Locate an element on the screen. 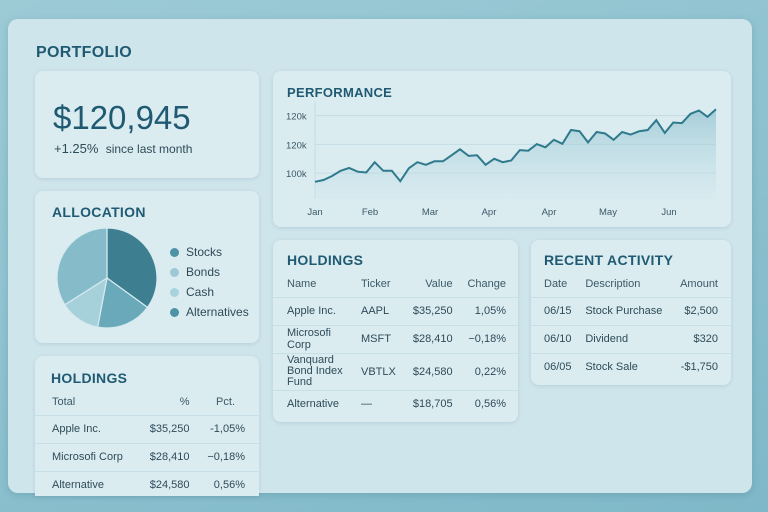 The image size is (768, 512). legend-item-bonds: Bonds is located at coordinates (209, 272).